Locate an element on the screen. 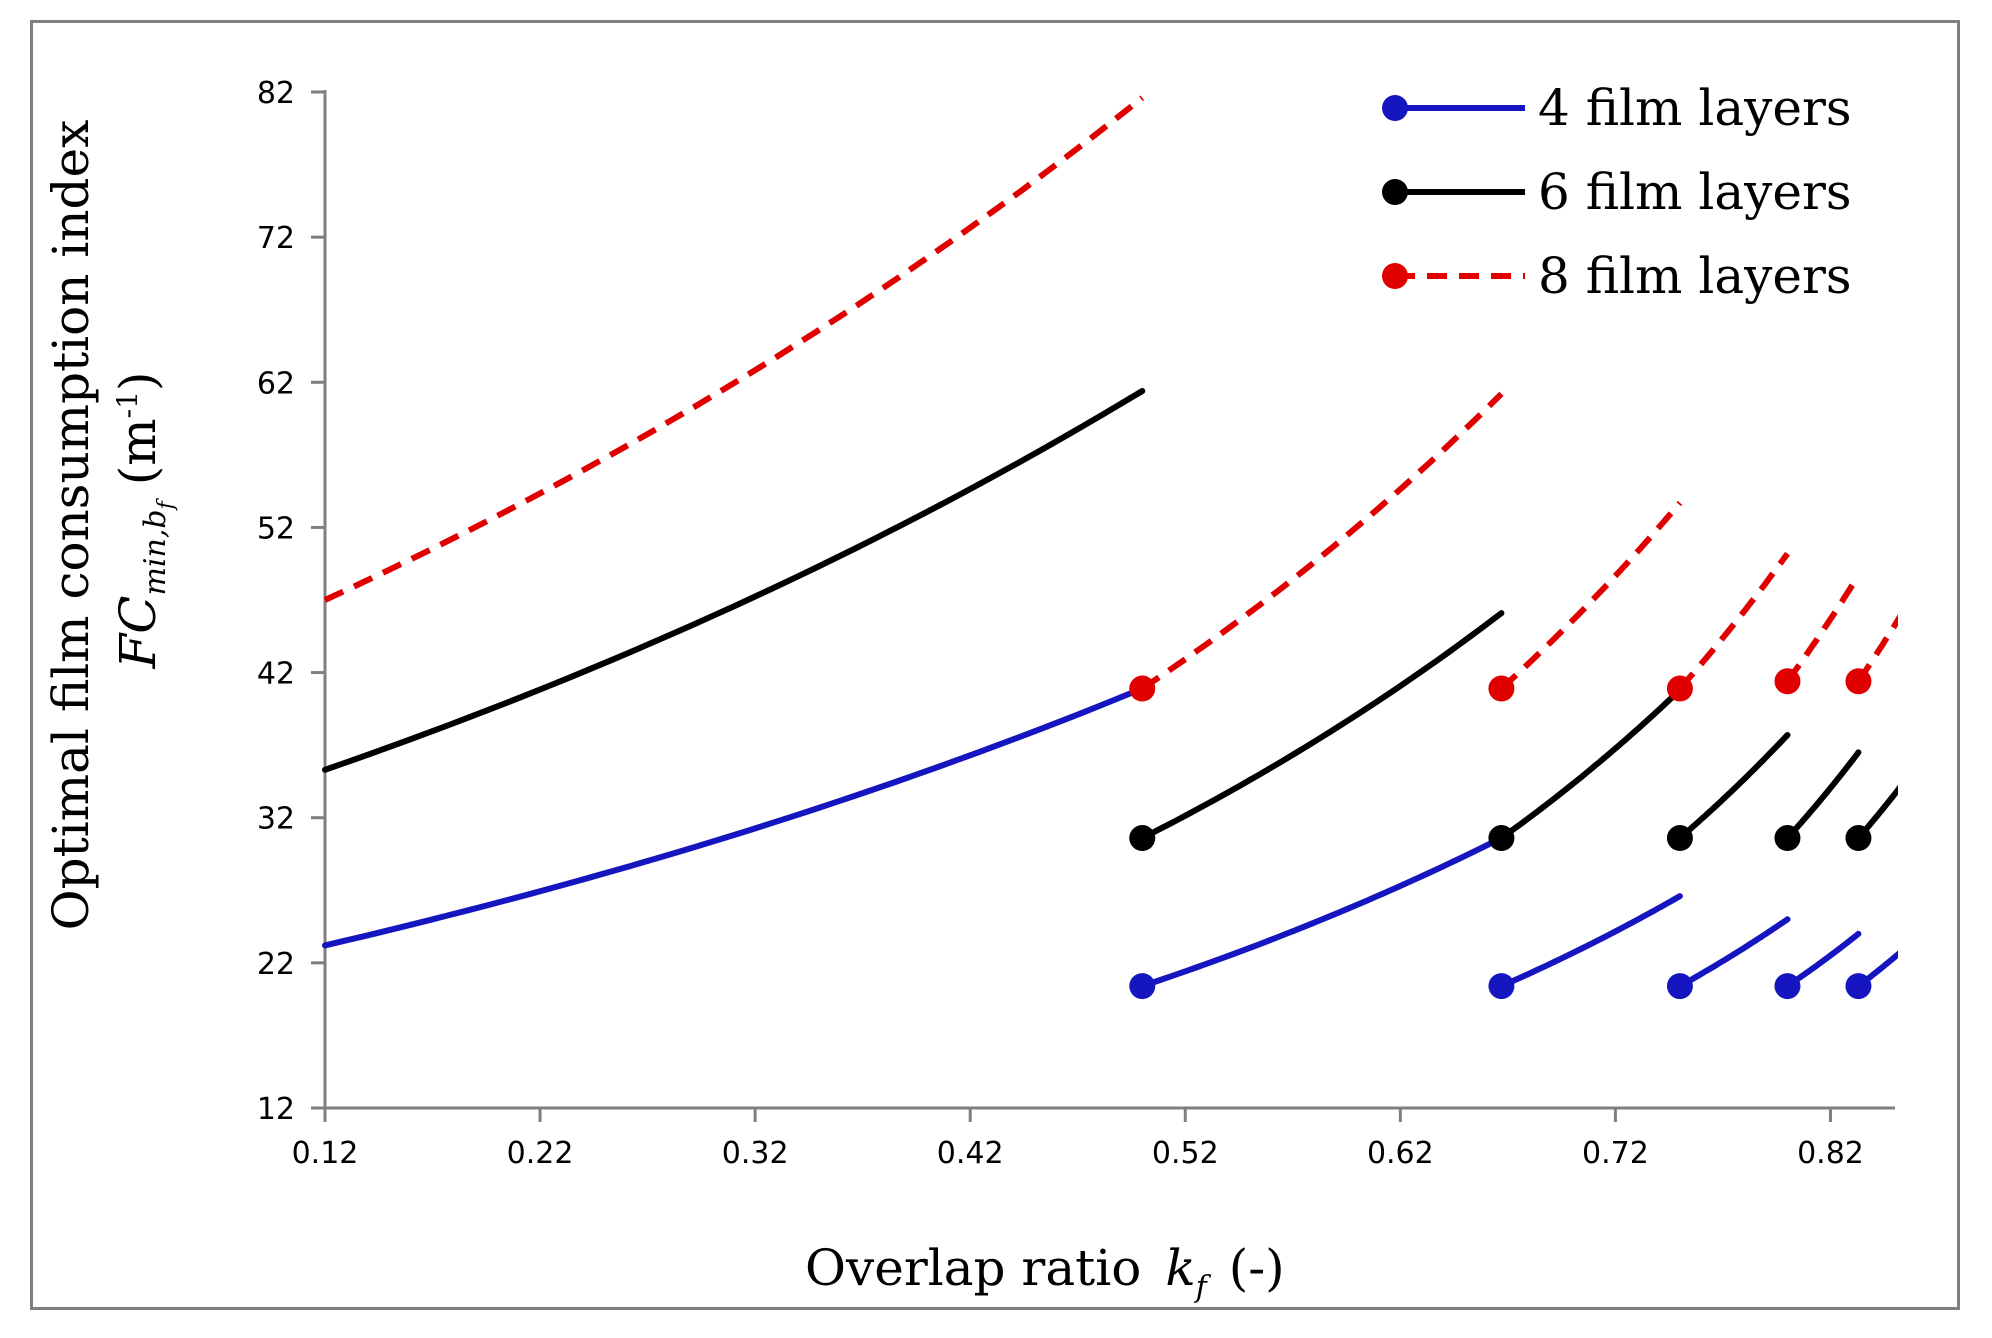 The image size is (1992, 1338). y-tick-label: 82 is located at coordinates (276, 93).